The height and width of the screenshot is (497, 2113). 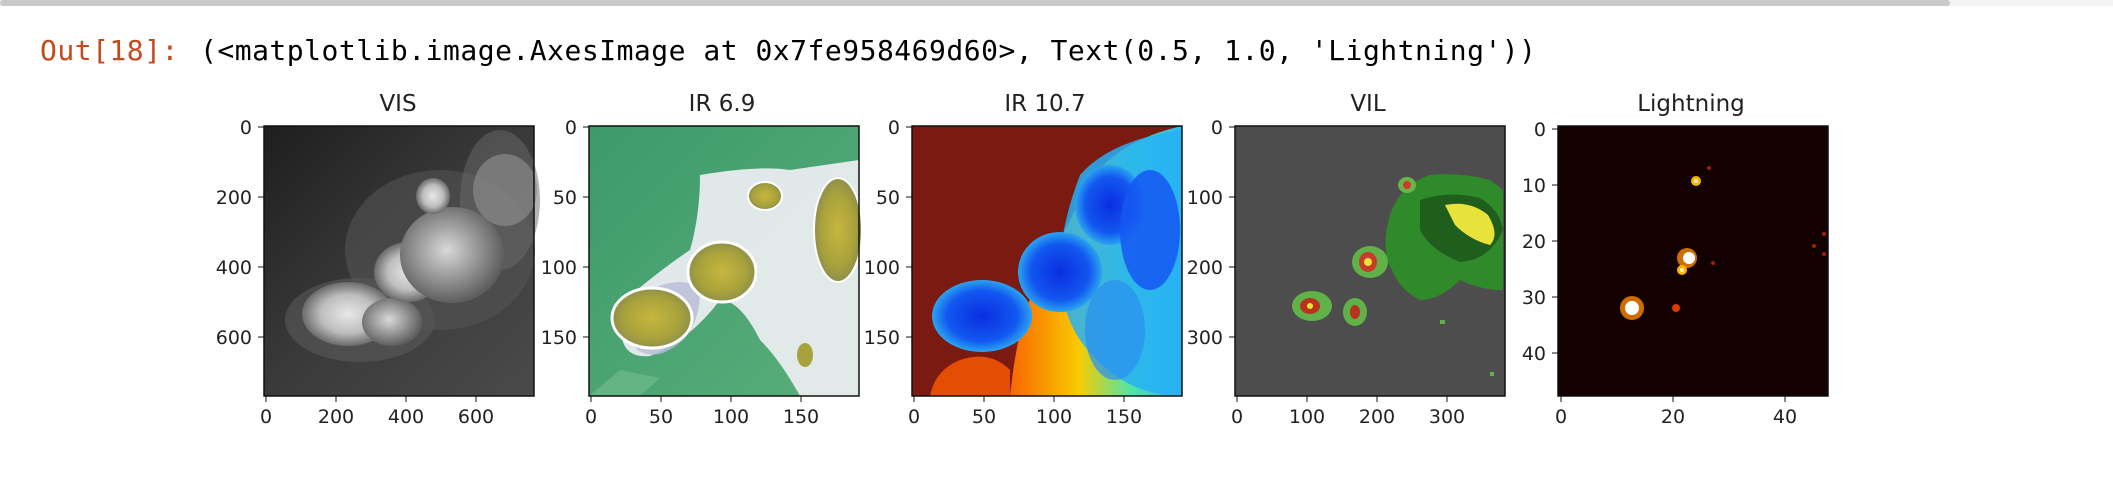 I want to click on vis-x-ticks: 0 200 400 600, so click(x=377, y=412).